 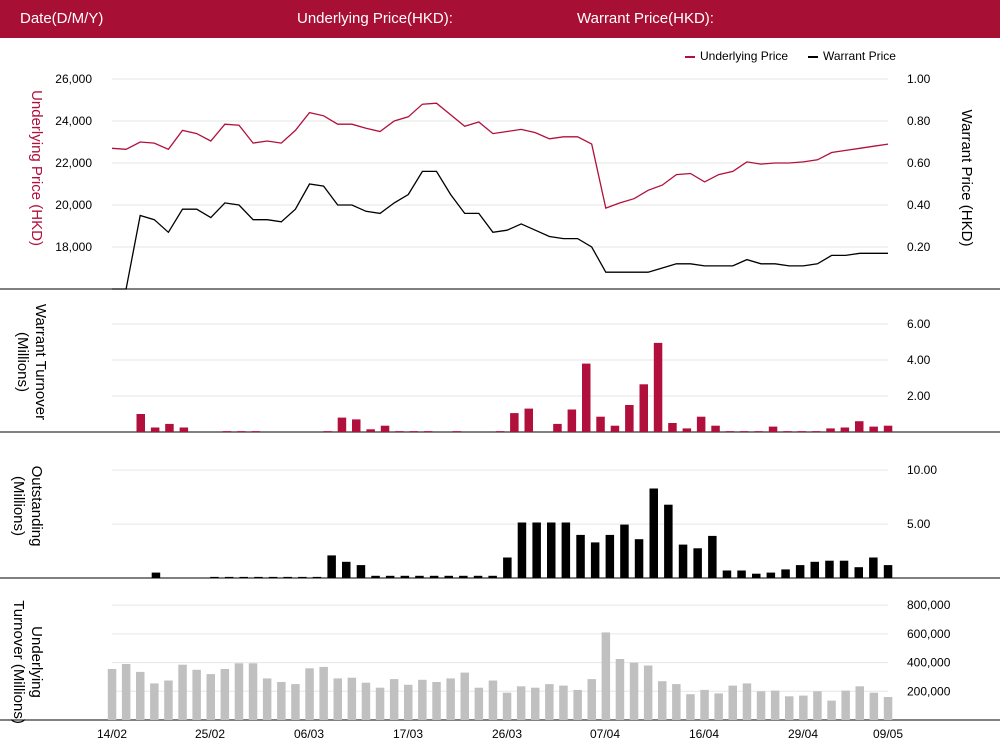 I want to click on y-axis-label-line: Outstanding, so click(x=36, y=506).